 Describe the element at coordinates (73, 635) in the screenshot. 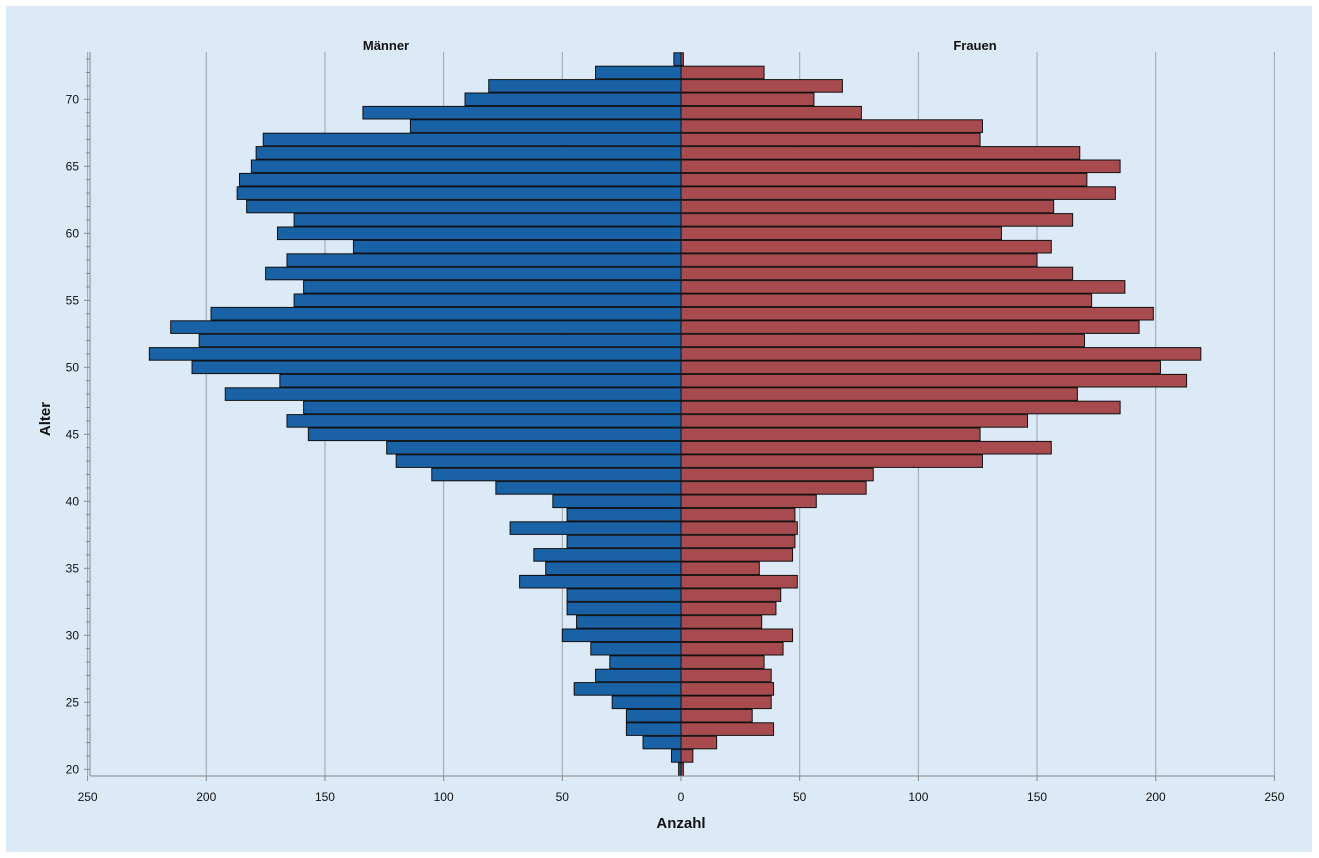

I see `y-tick-label: 30` at that location.